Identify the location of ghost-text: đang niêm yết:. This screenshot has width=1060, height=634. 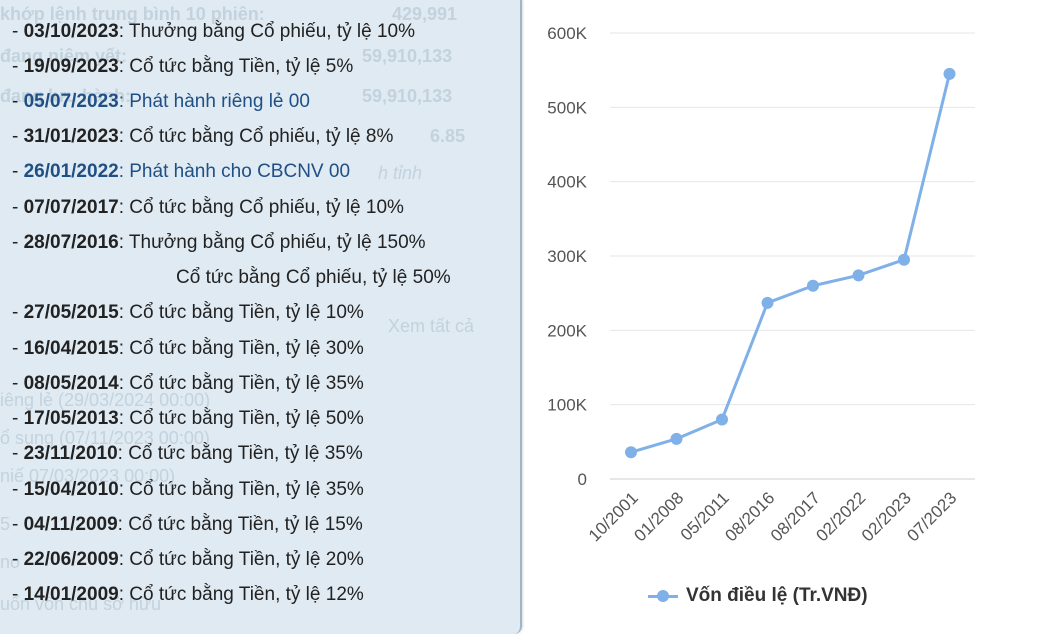
(64, 56).